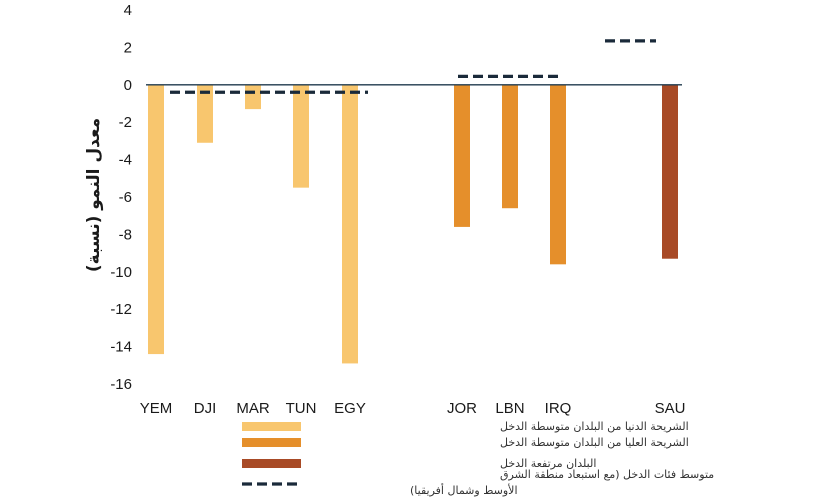 The height and width of the screenshot is (500, 840). What do you see at coordinates (594, 442) in the screenshot?
I see `legend-label-upper-middle: الشريحة العليا من البلدان متوسطة الدخل` at bounding box center [594, 442].